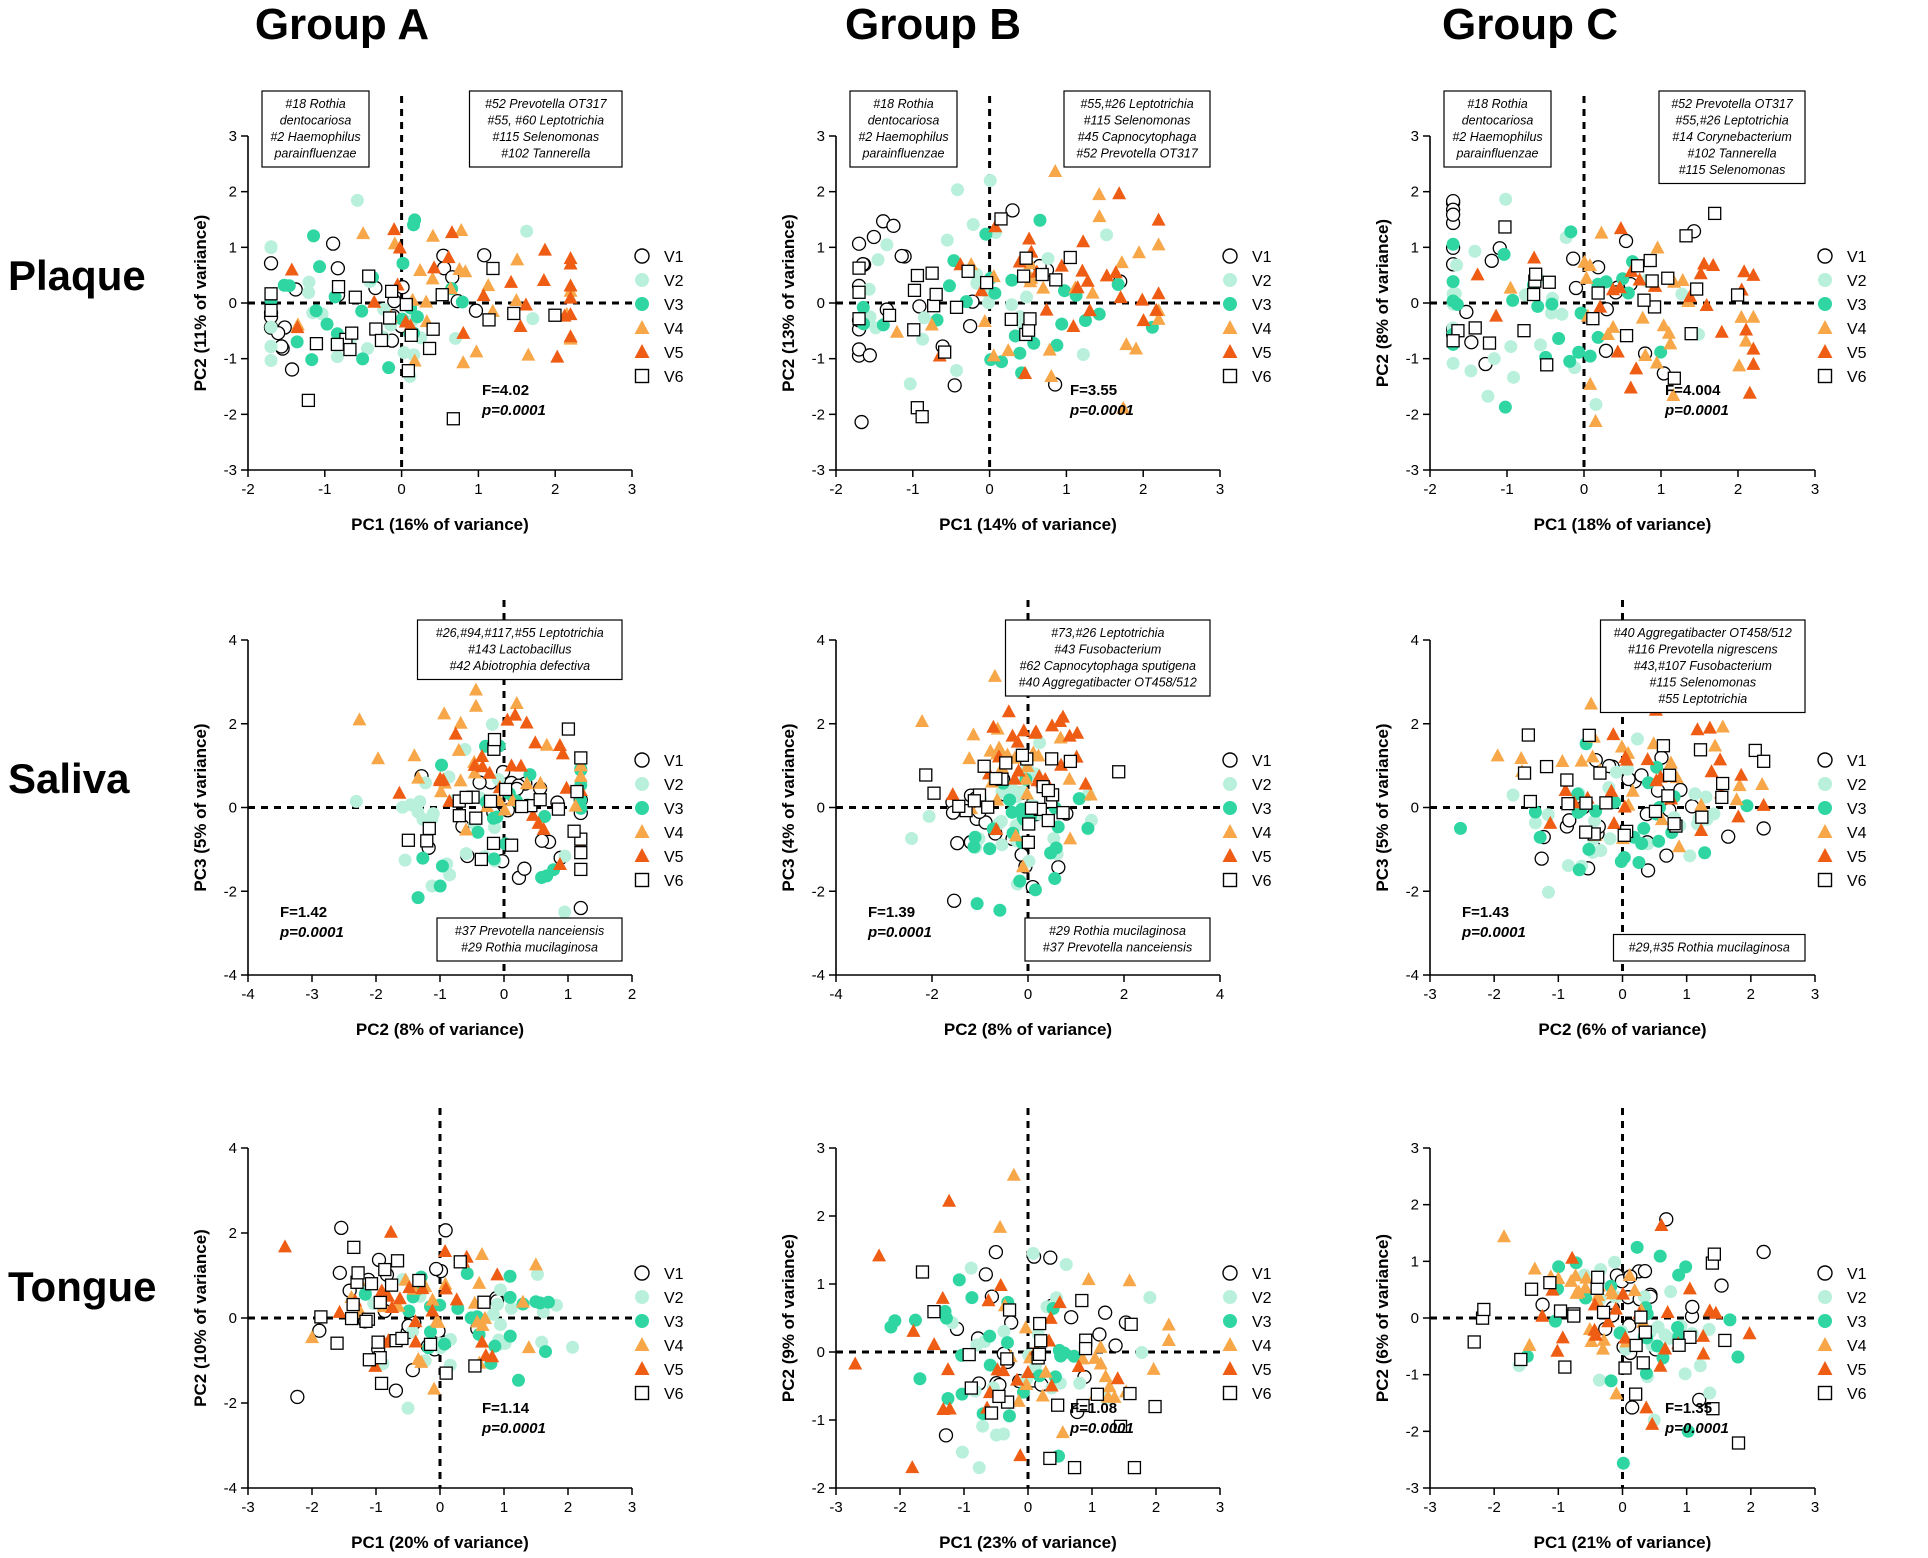 This screenshot has height=1558, width=1928. I want to click on y-tick-label: 1, so click(821, 1284).